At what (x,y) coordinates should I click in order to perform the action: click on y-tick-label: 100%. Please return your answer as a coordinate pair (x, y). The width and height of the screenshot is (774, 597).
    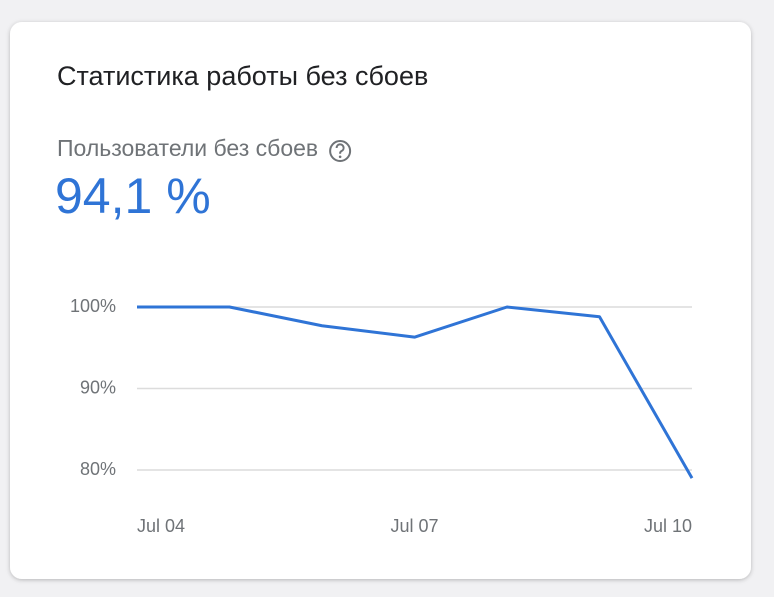
    Looking at the image, I should click on (93, 306).